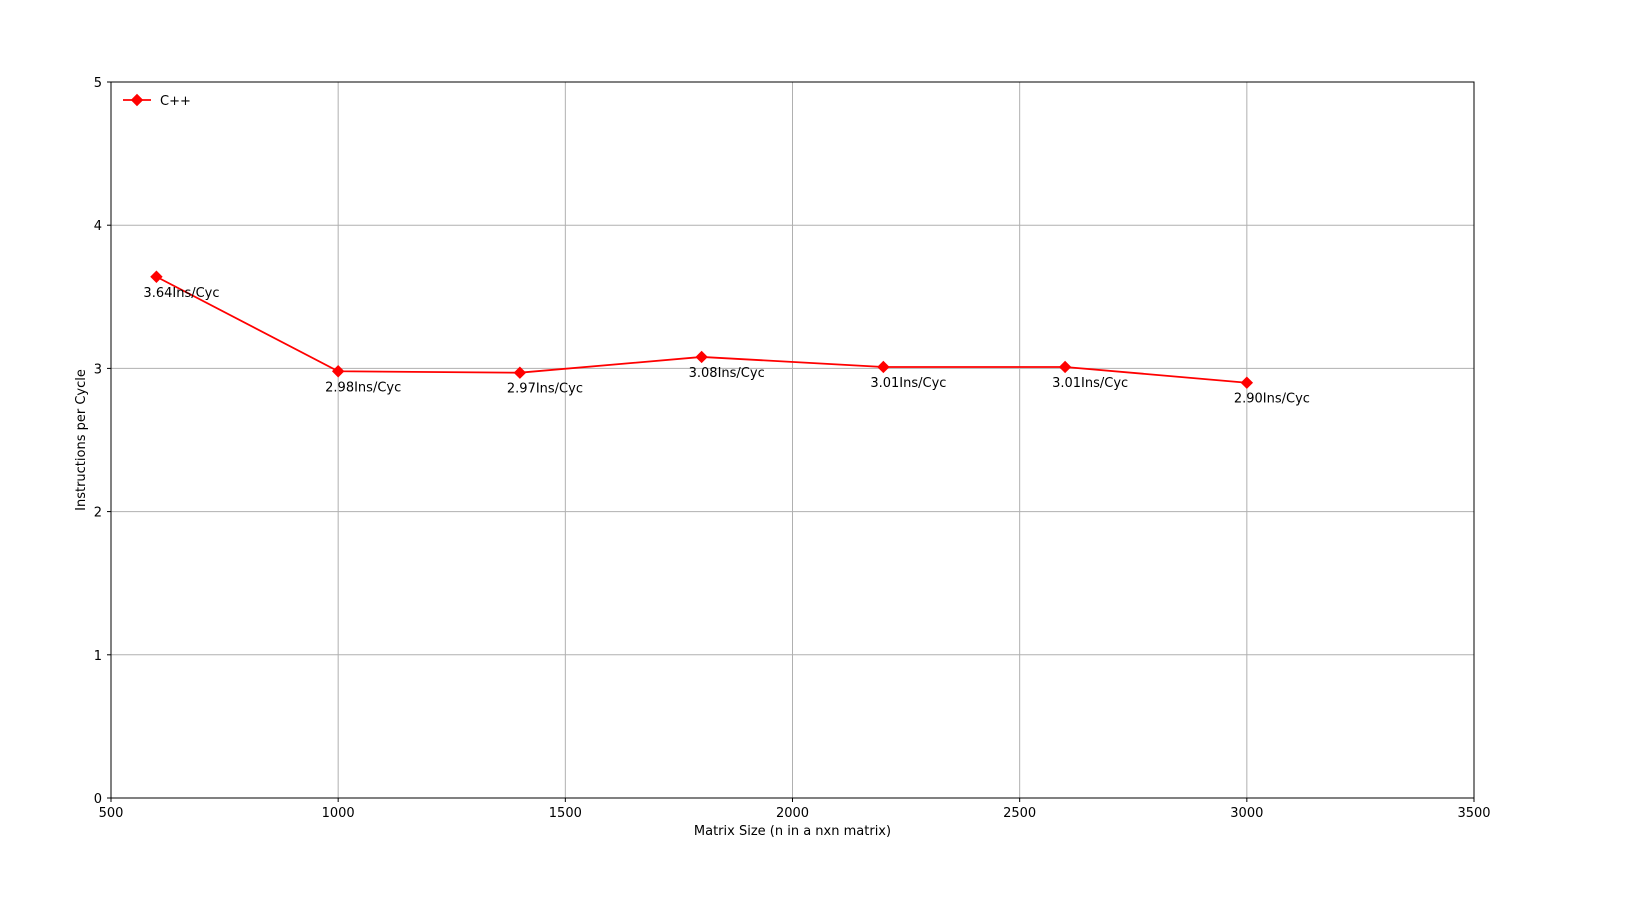  What do you see at coordinates (1272, 399) in the screenshot?
I see `data-label: 2.90Ins/Cyc` at bounding box center [1272, 399].